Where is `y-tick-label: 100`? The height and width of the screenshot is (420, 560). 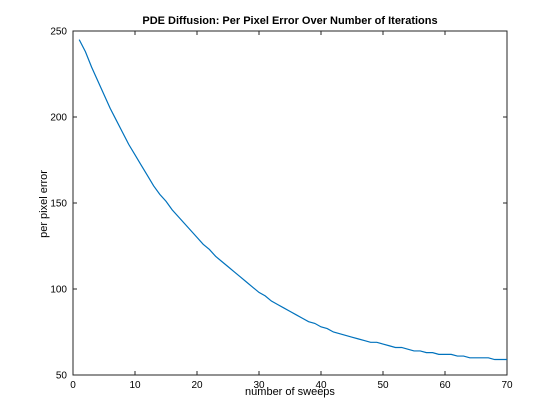
y-tick-label: 100 is located at coordinates (58, 290).